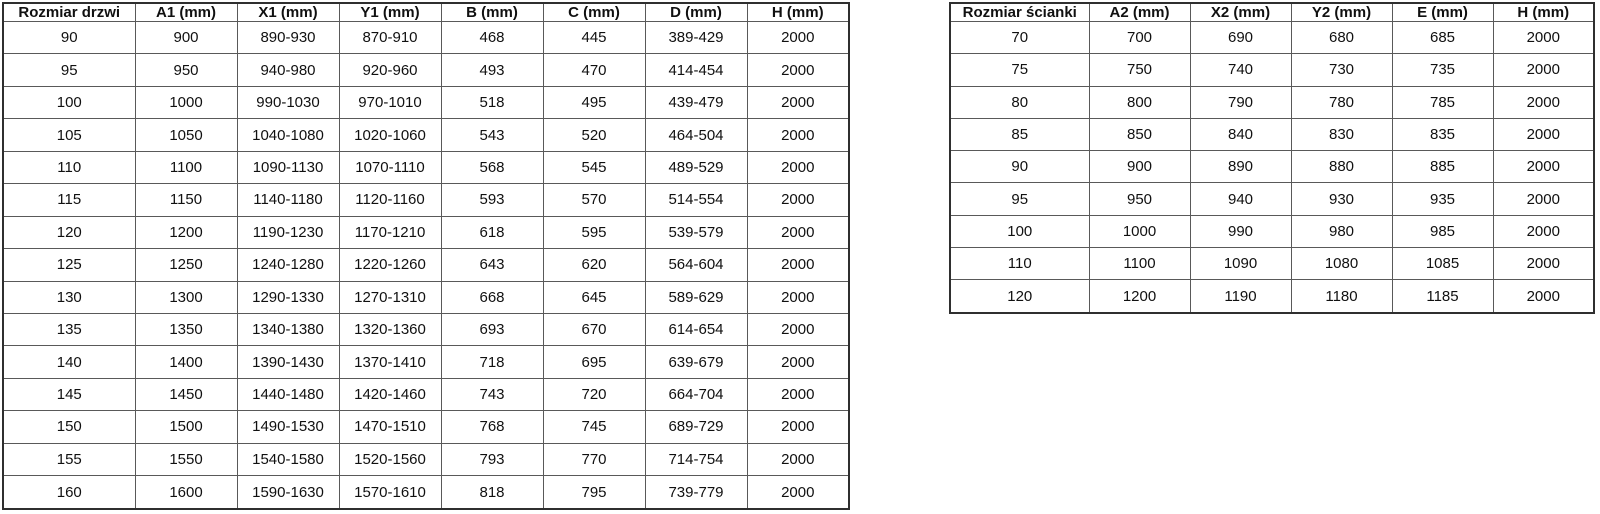 The width and height of the screenshot is (1600, 514). I want to click on table-cell: 1290-1330, so click(288, 297).